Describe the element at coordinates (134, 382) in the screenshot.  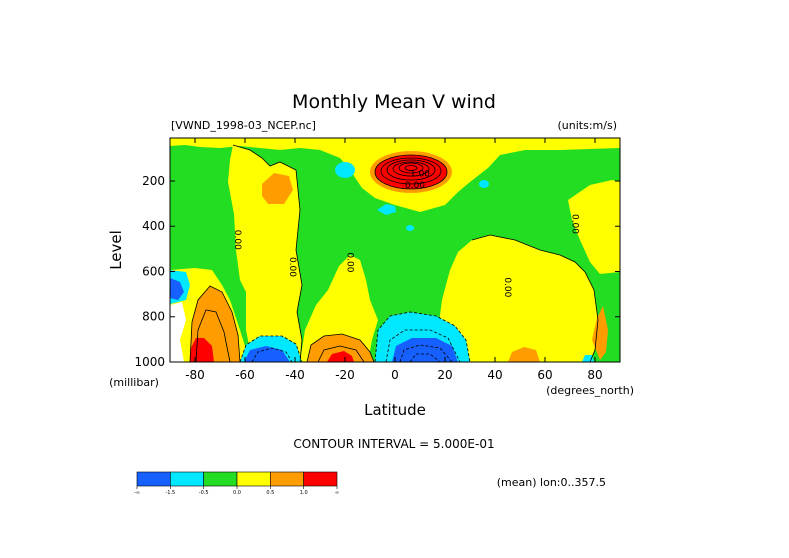
I see `y-axis-units: (millibar)` at that location.